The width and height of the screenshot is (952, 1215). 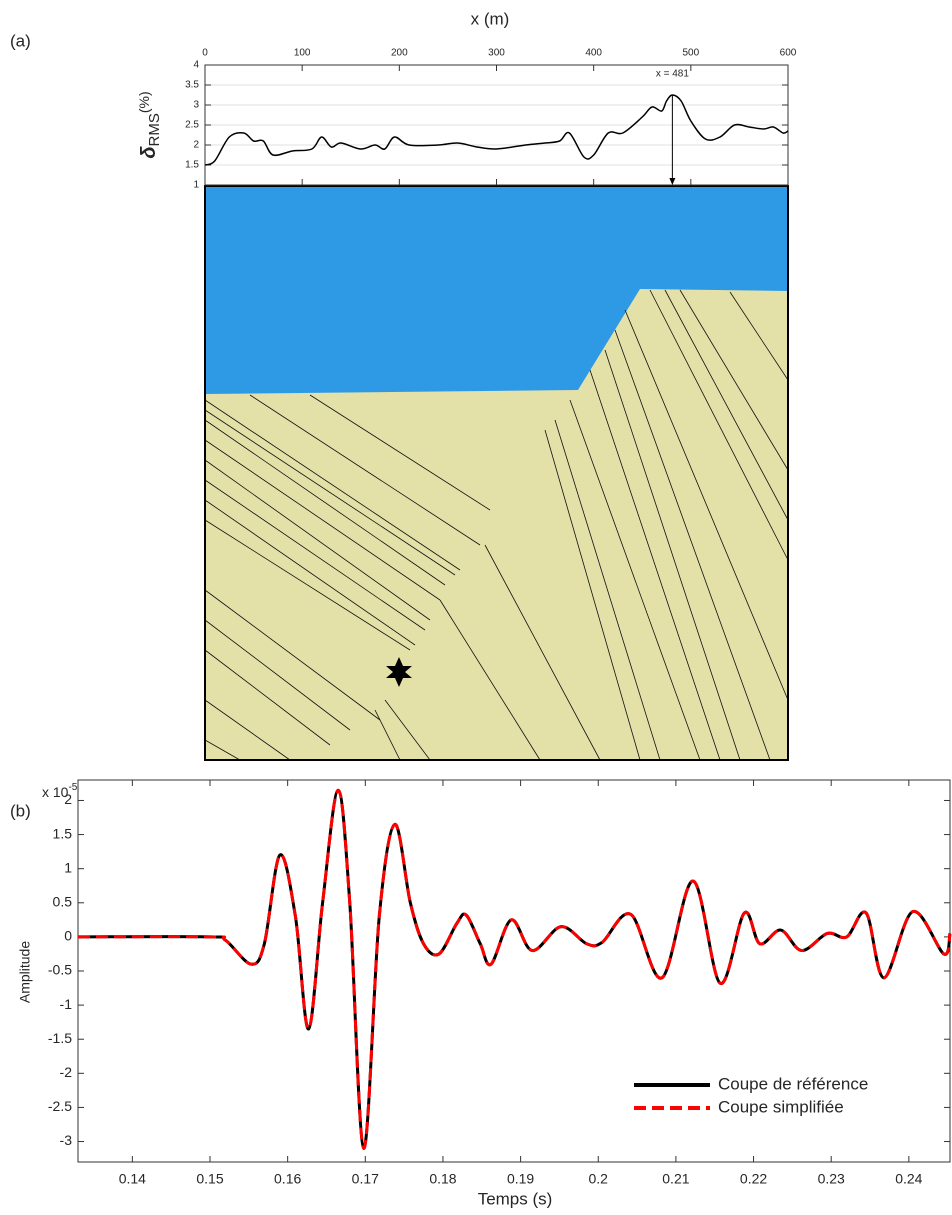 I want to click on y-tick-label: -2, so click(x=66, y=1072).